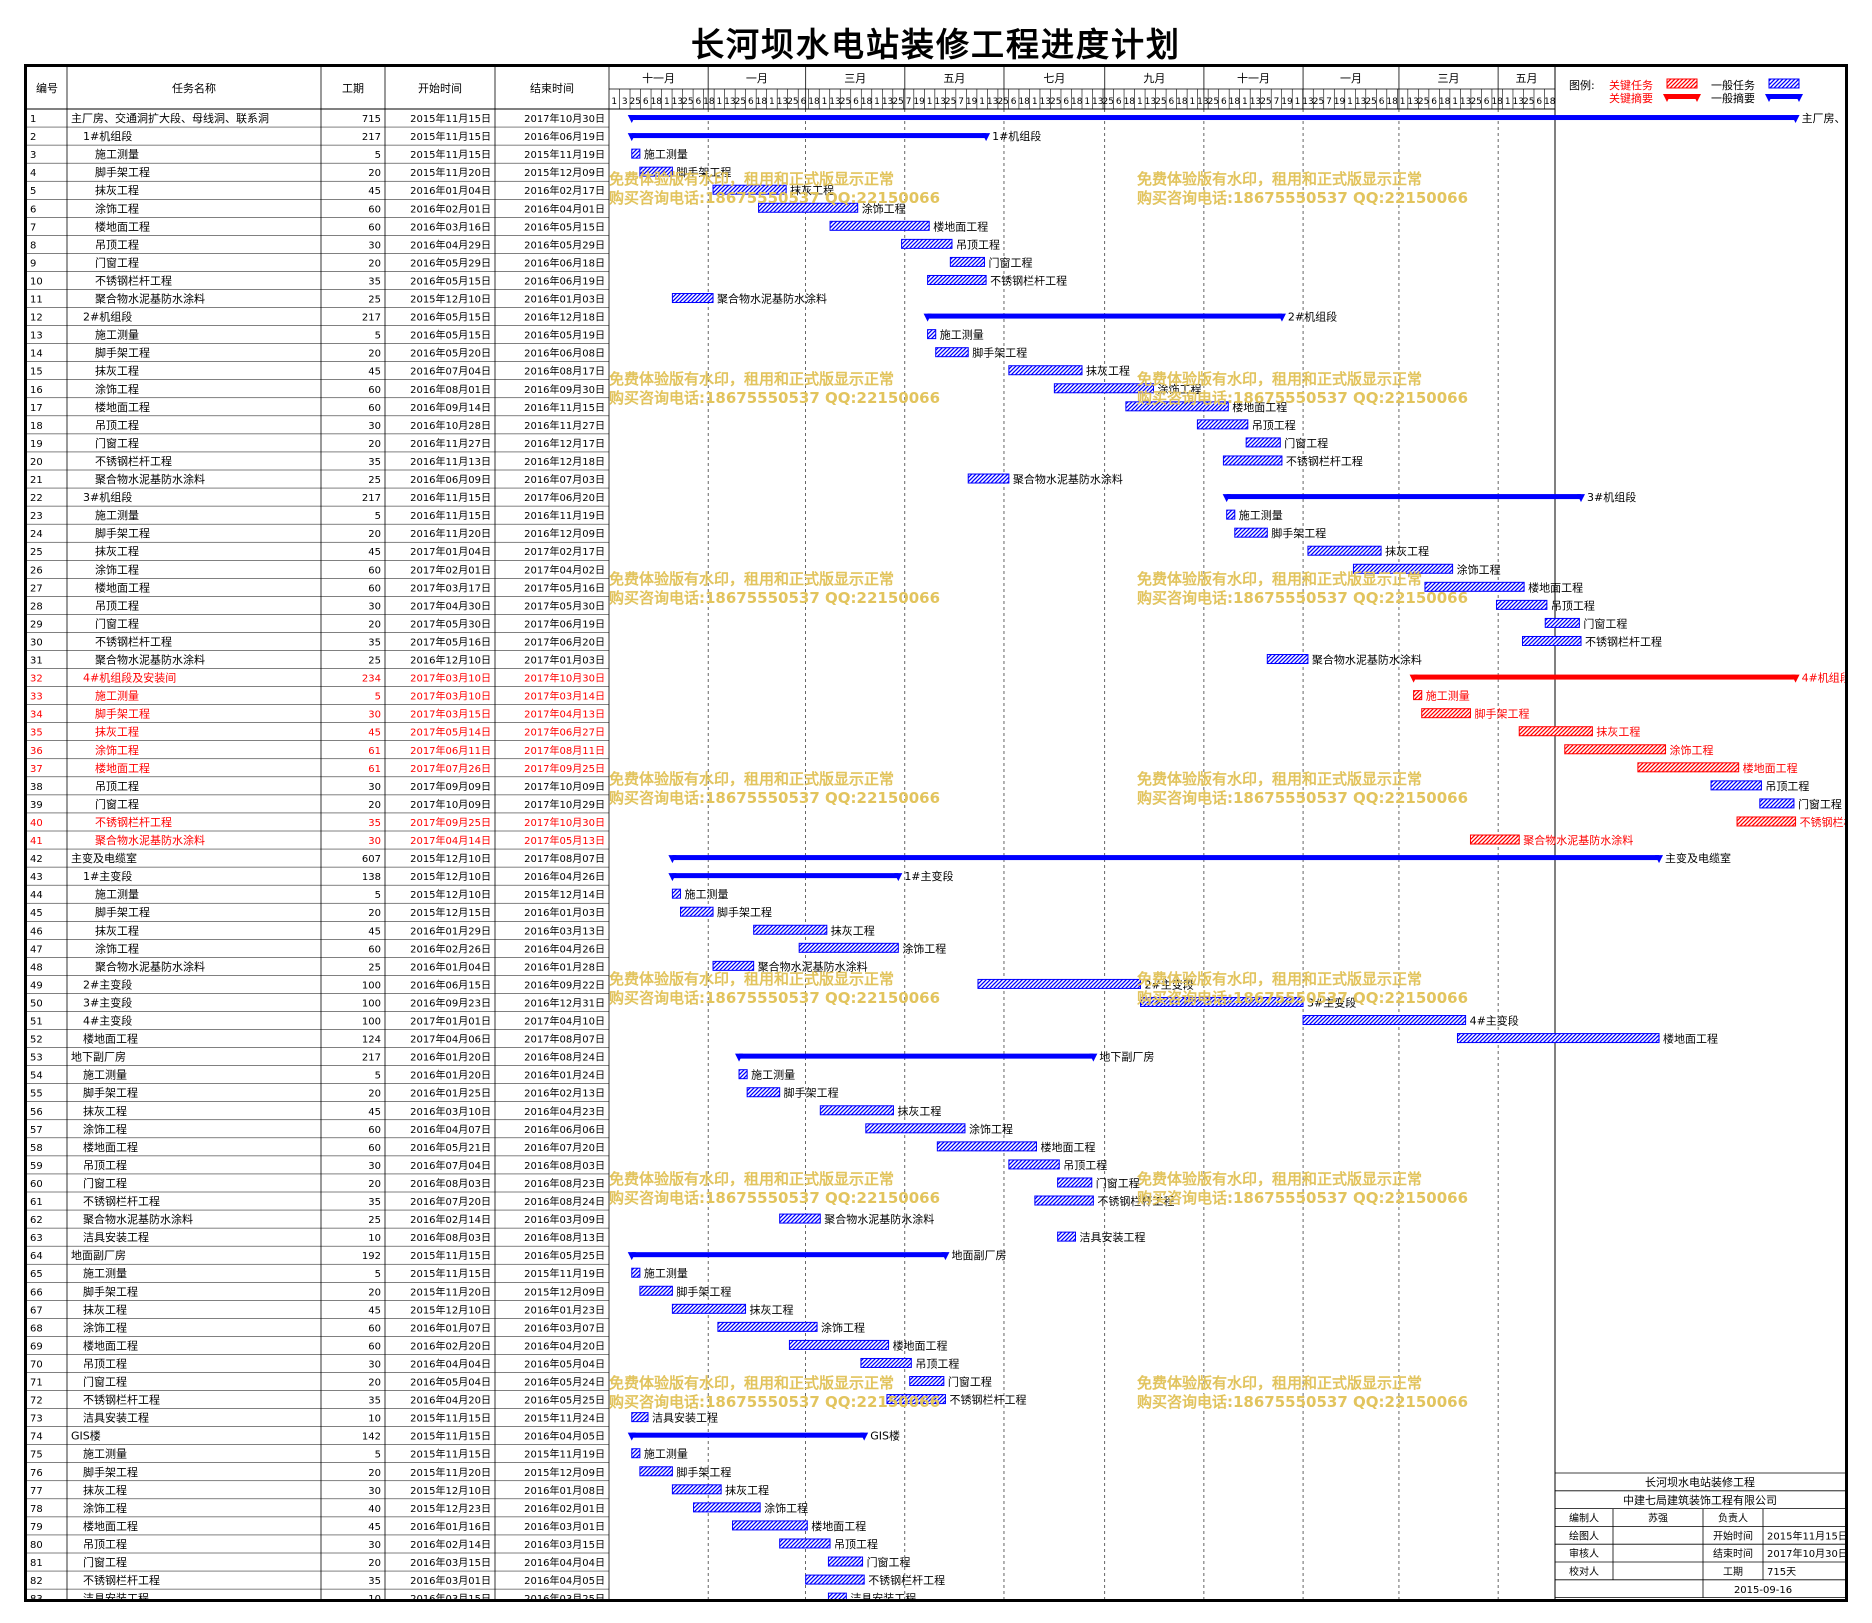  What do you see at coordinates (36, 1455) in the screenshot?
I see `task-id: 75` at bounding box center [36, 1455].